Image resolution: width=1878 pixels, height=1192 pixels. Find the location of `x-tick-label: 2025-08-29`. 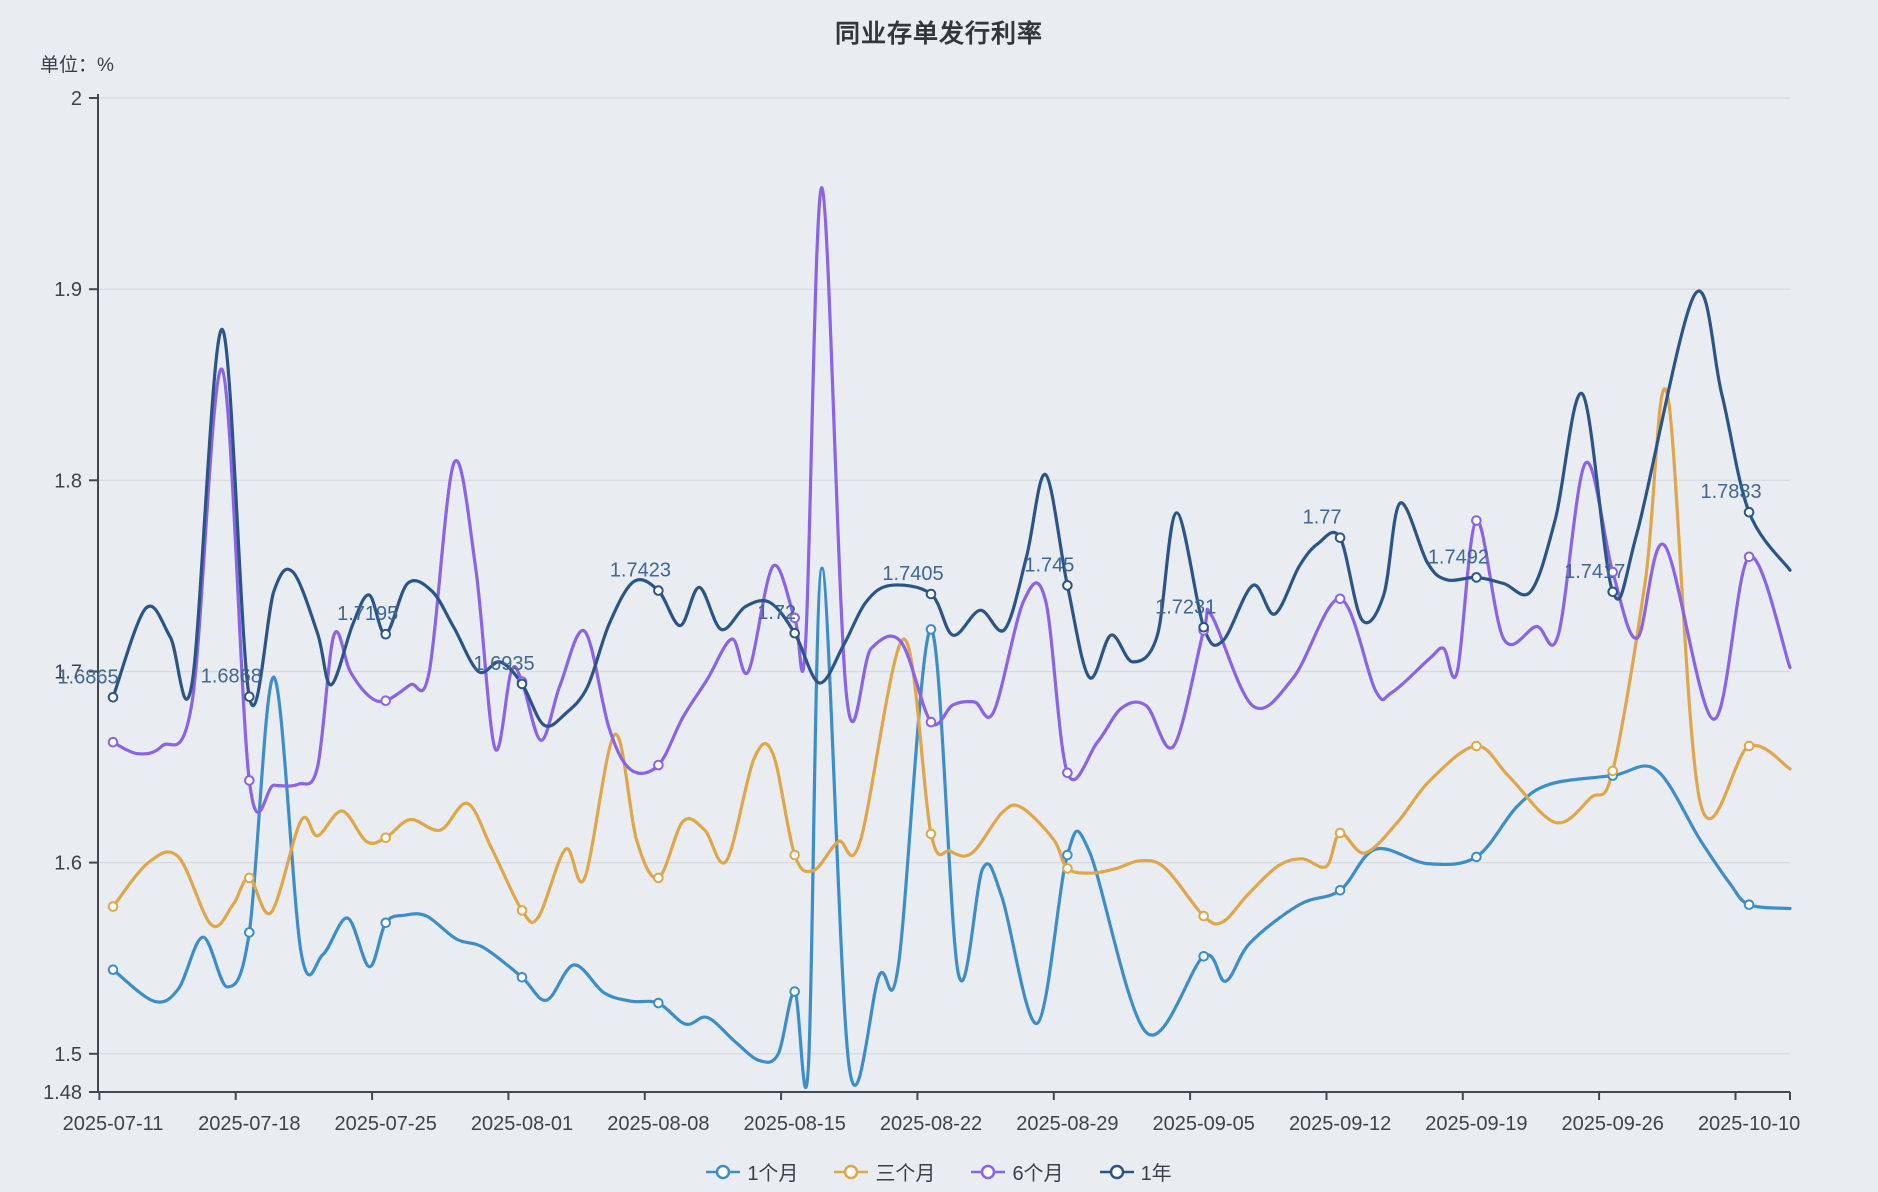

x-tick-label: 2025-08-29 is located at coordinates (1067, 1124).